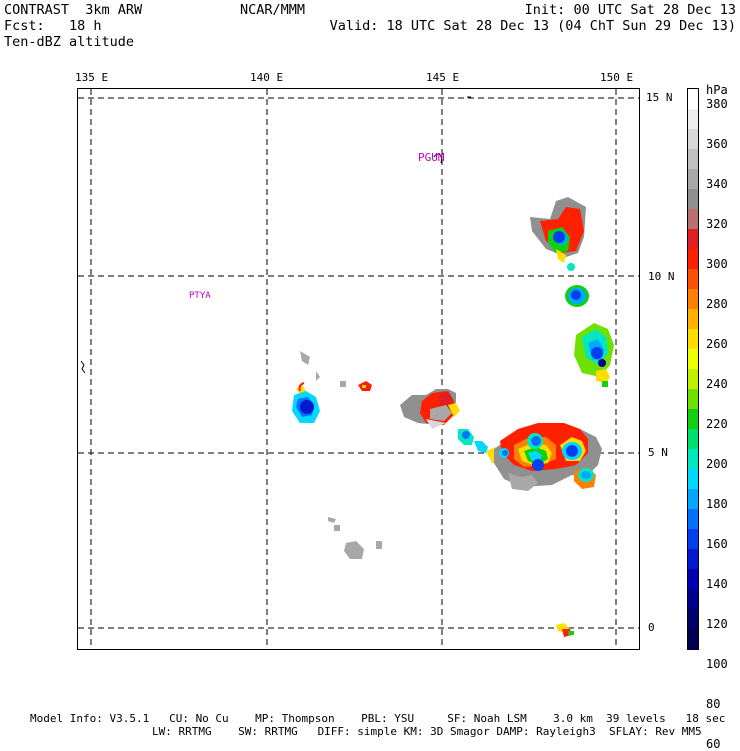 This screenshot has height=751, width=740. I want to click on colorbar-tick-label: 340, so click(717, 184).